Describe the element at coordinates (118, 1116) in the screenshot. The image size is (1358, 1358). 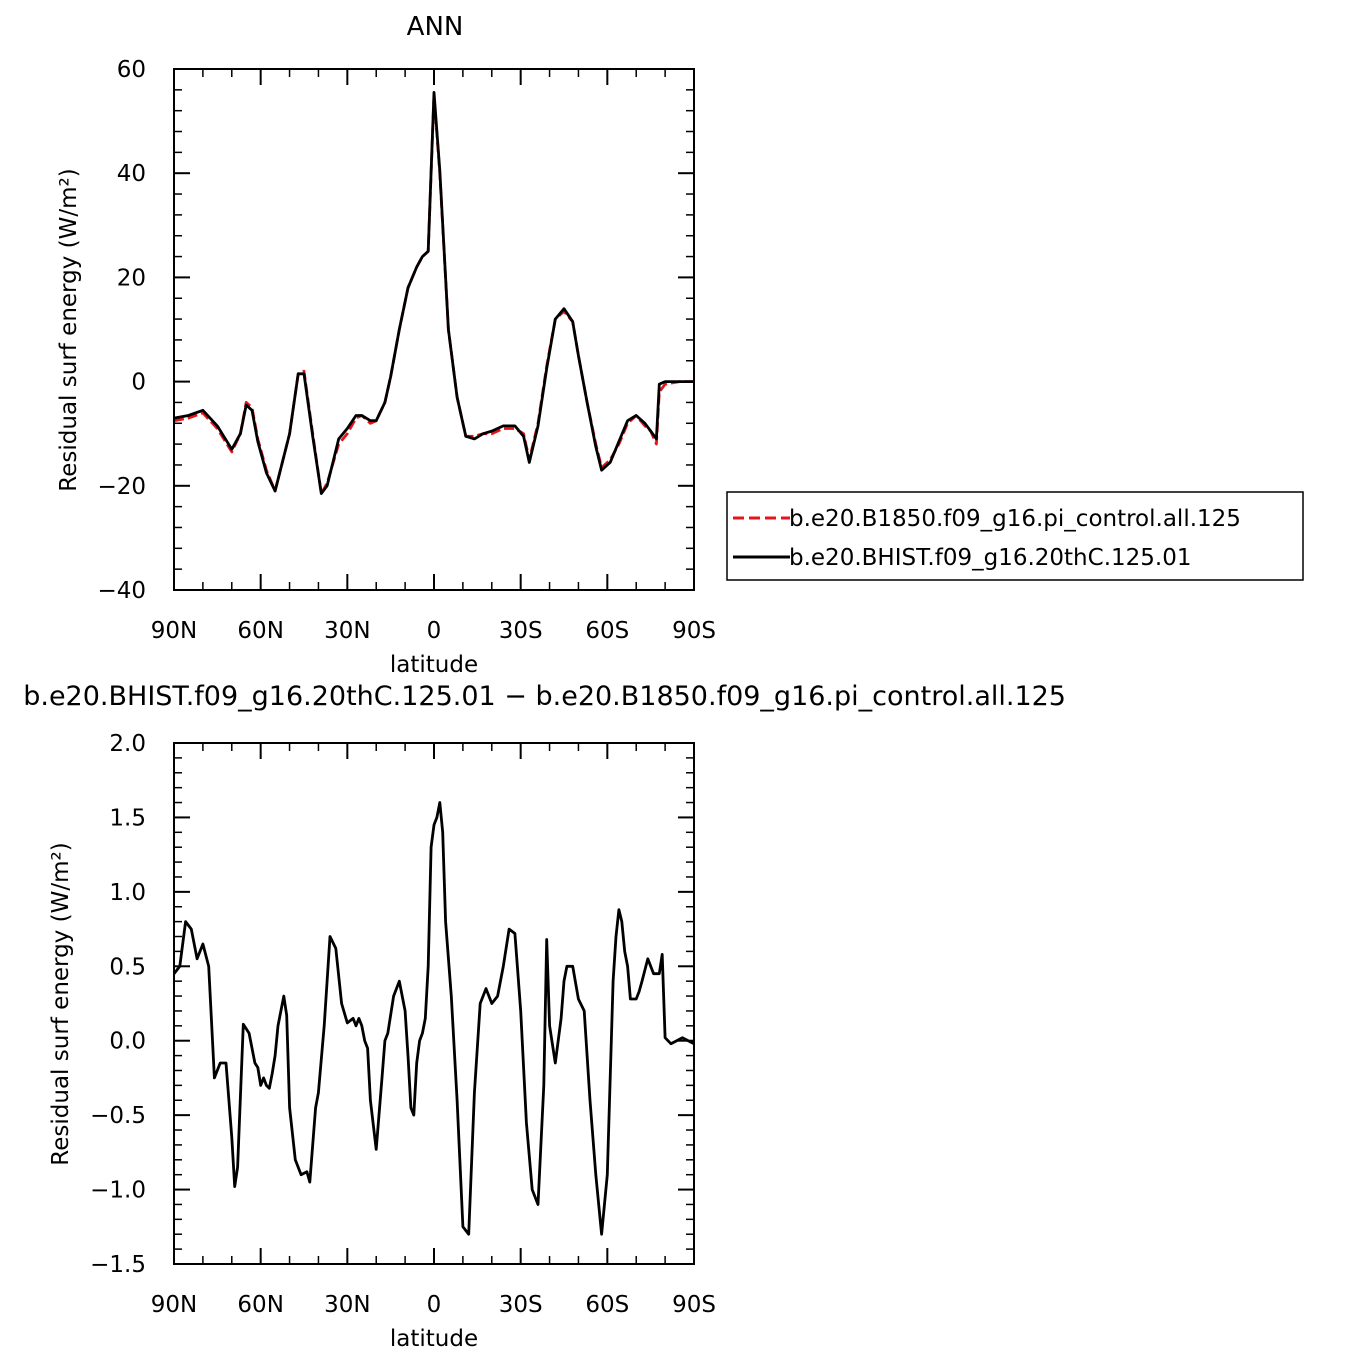
I see `bottom-ytick-label: −0.5` at that location.